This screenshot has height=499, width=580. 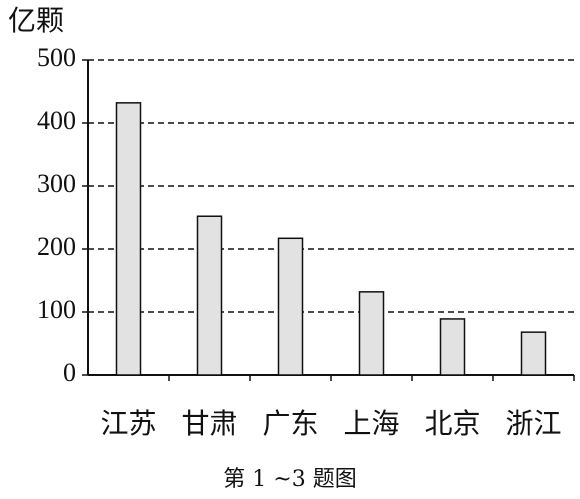 I want to click on y-tick-label: 300, so click(x=56, y=183).